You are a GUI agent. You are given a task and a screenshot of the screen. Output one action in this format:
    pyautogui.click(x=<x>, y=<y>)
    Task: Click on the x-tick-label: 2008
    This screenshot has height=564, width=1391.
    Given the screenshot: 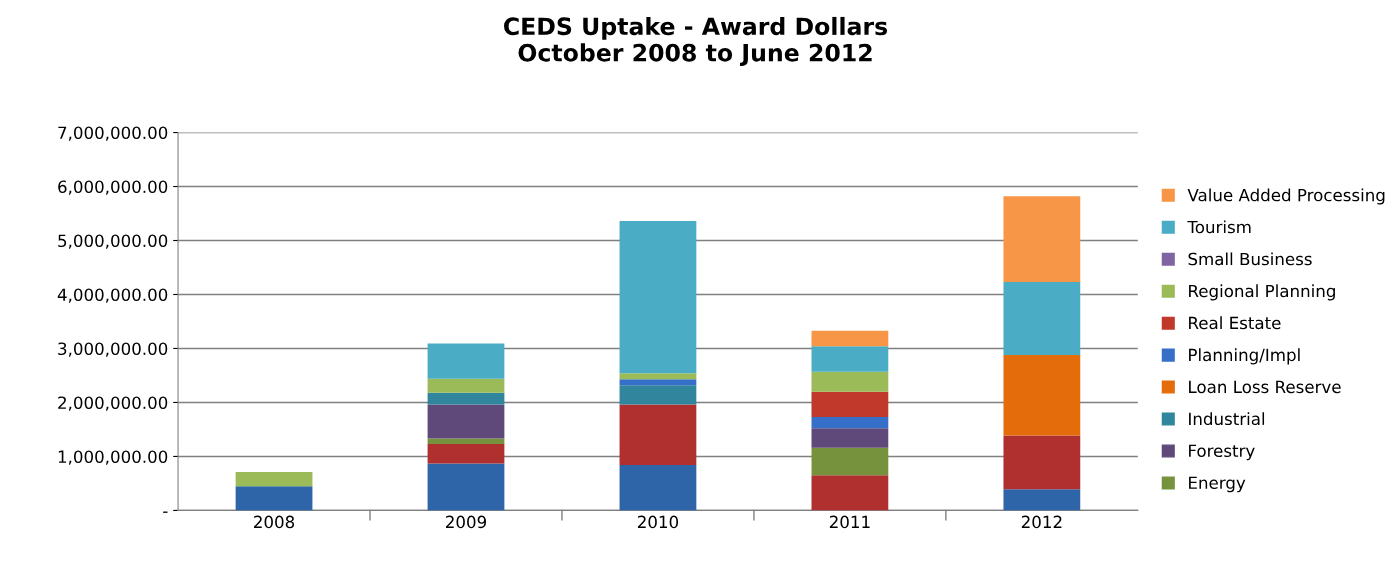 What is the action you would take?
    pyautogui.click(x=274, y=522)
    